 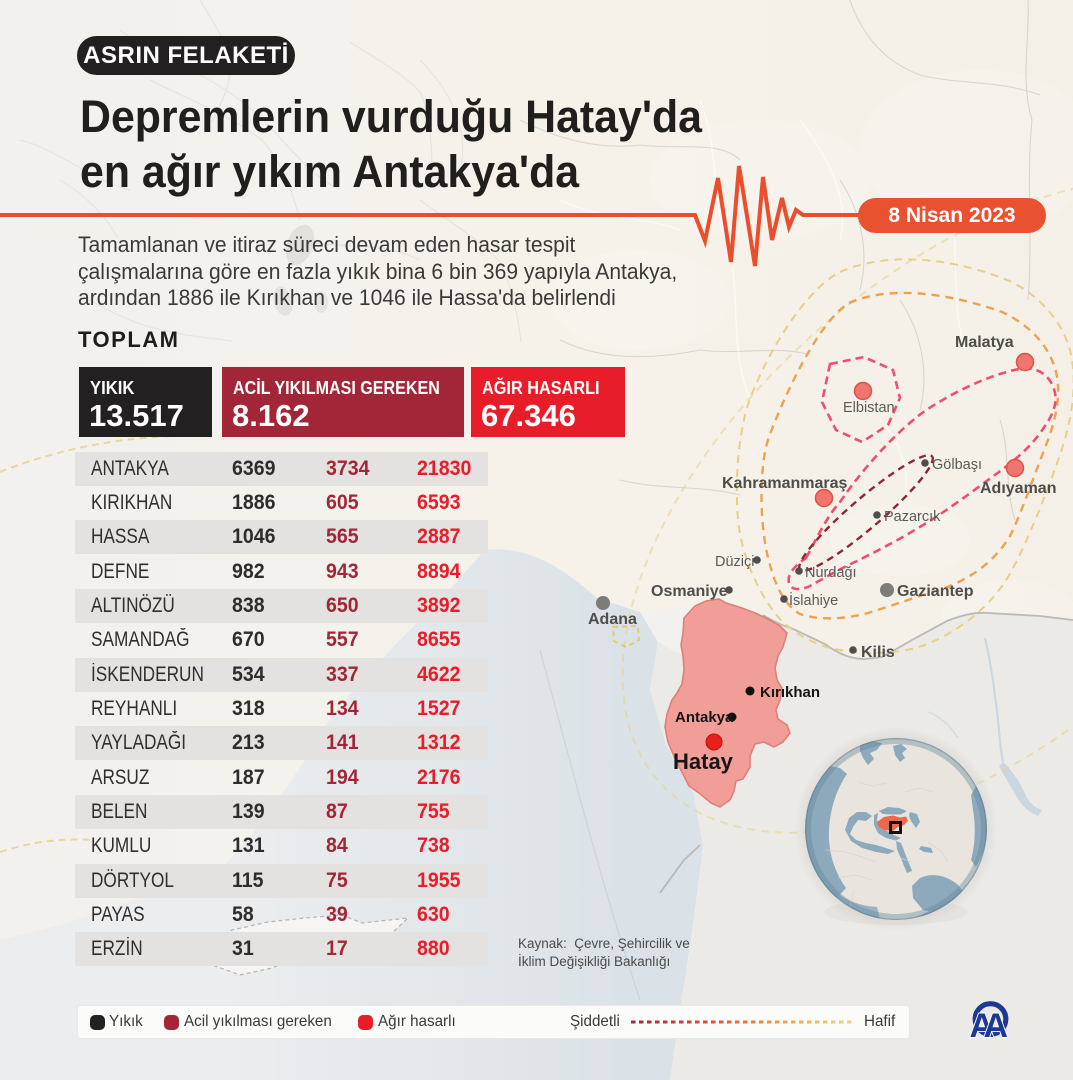 I want to click on svg-text: Adana, so click(x=612, y=619).